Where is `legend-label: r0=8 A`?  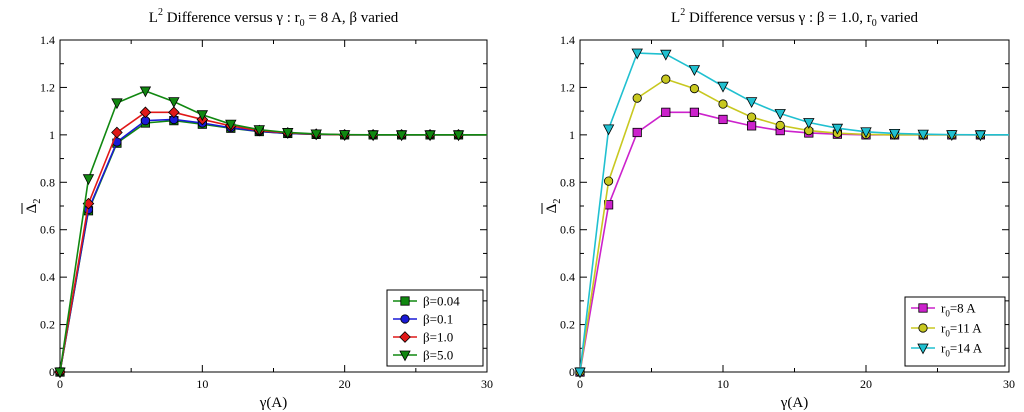
legend-label: r0=8 A is located at coordinates (958, 310).